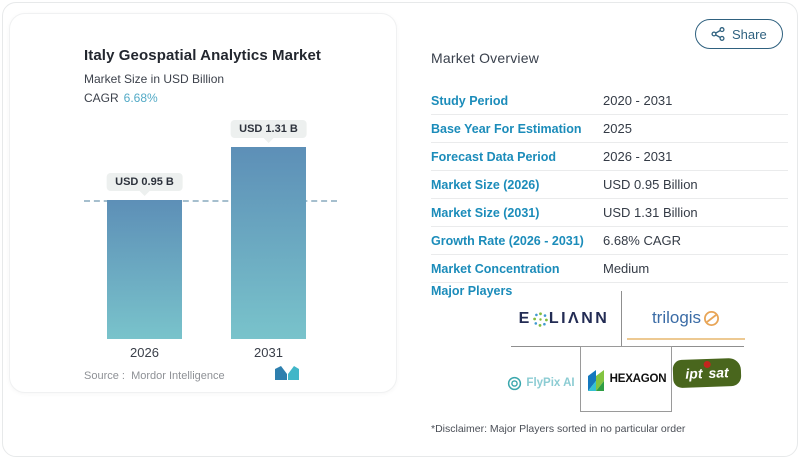  What do you see at coordinates (268, 229) in the screenshot?
I see `bar-2031: USD 1.31 B` at bounding box center [268, 229].